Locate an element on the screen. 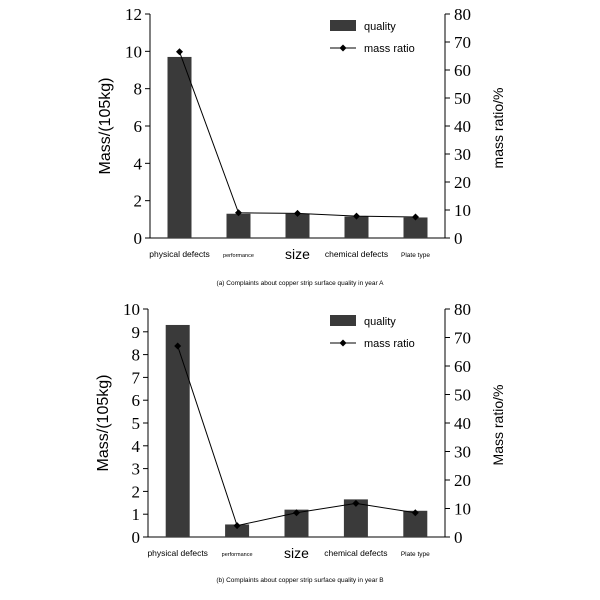  left-tick-label: 5 is located at coordinates (136, 423).